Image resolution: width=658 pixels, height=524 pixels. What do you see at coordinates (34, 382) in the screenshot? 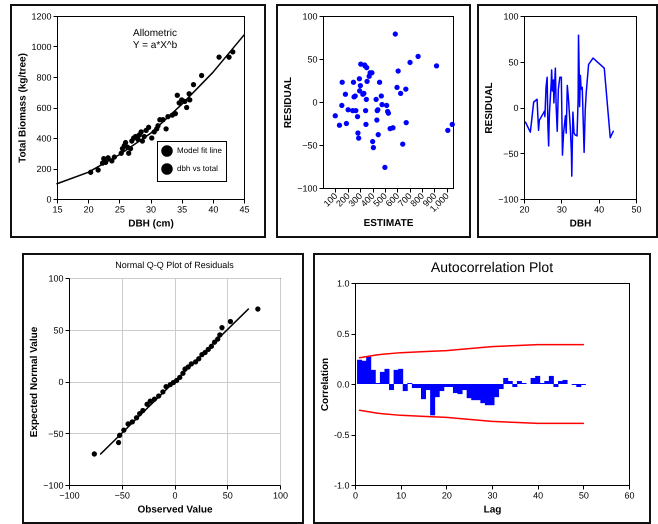
I see `y-axis-title: Expected Normal Value` at bounding box center [34, 382].